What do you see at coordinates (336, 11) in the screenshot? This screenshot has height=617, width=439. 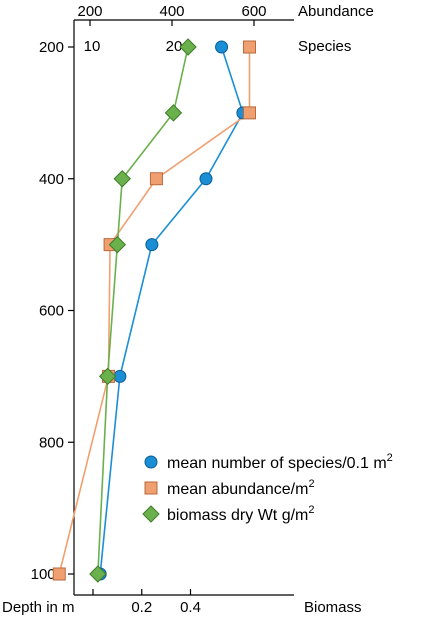 I see `abundance-axis-title: Abundance` at bounding box center [336, 11].